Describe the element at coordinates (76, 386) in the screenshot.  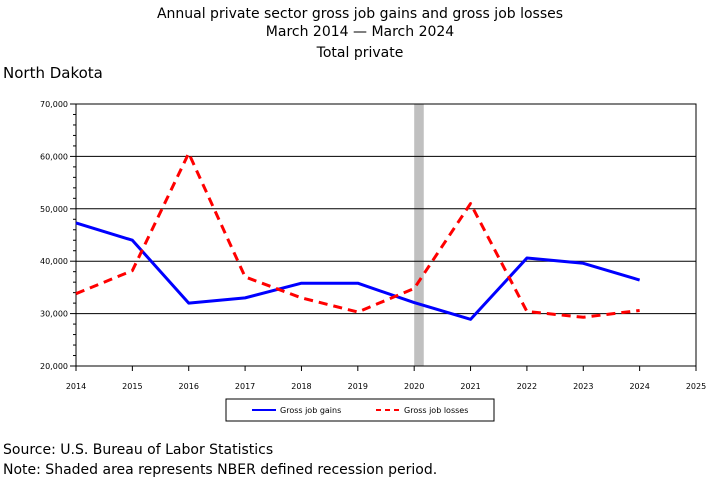
I see `x-tick-label: 2014` at that location.